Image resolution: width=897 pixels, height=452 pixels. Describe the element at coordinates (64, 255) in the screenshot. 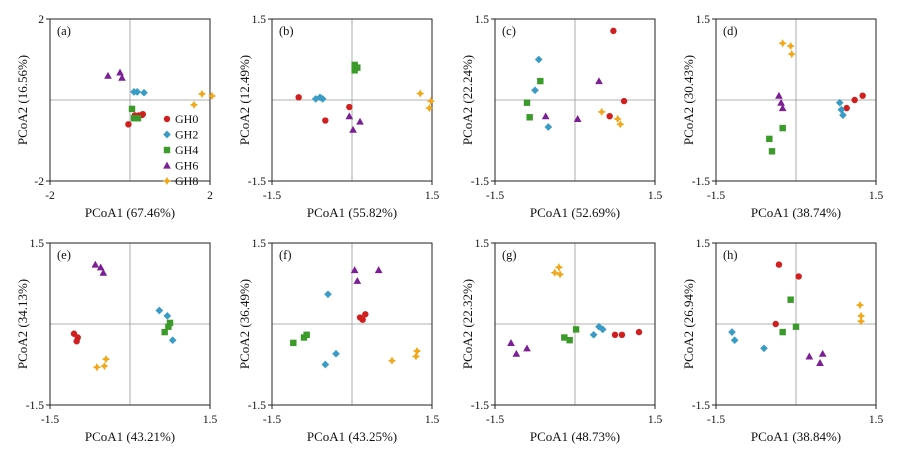

I see `panel-letter: (e)` at that location.